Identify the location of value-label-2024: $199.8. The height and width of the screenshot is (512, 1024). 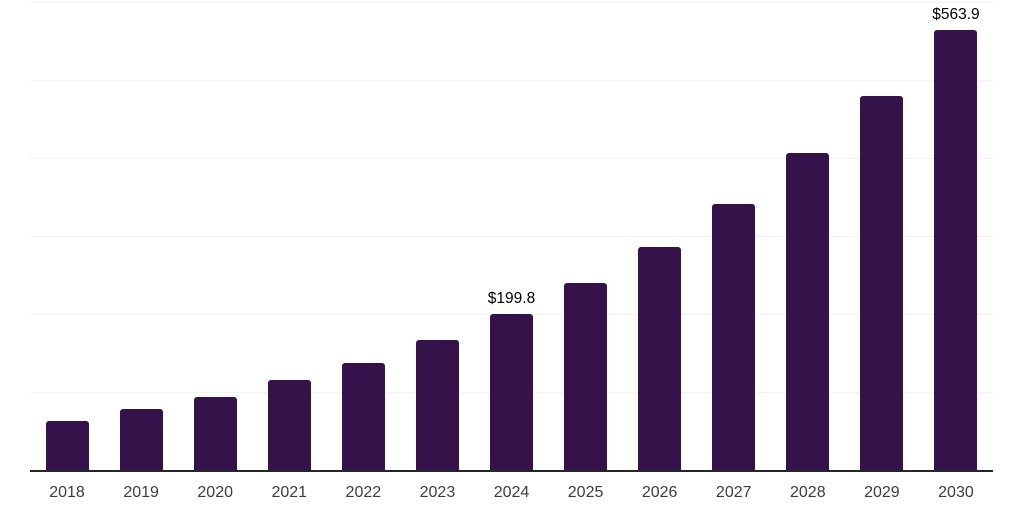
(511, 299).